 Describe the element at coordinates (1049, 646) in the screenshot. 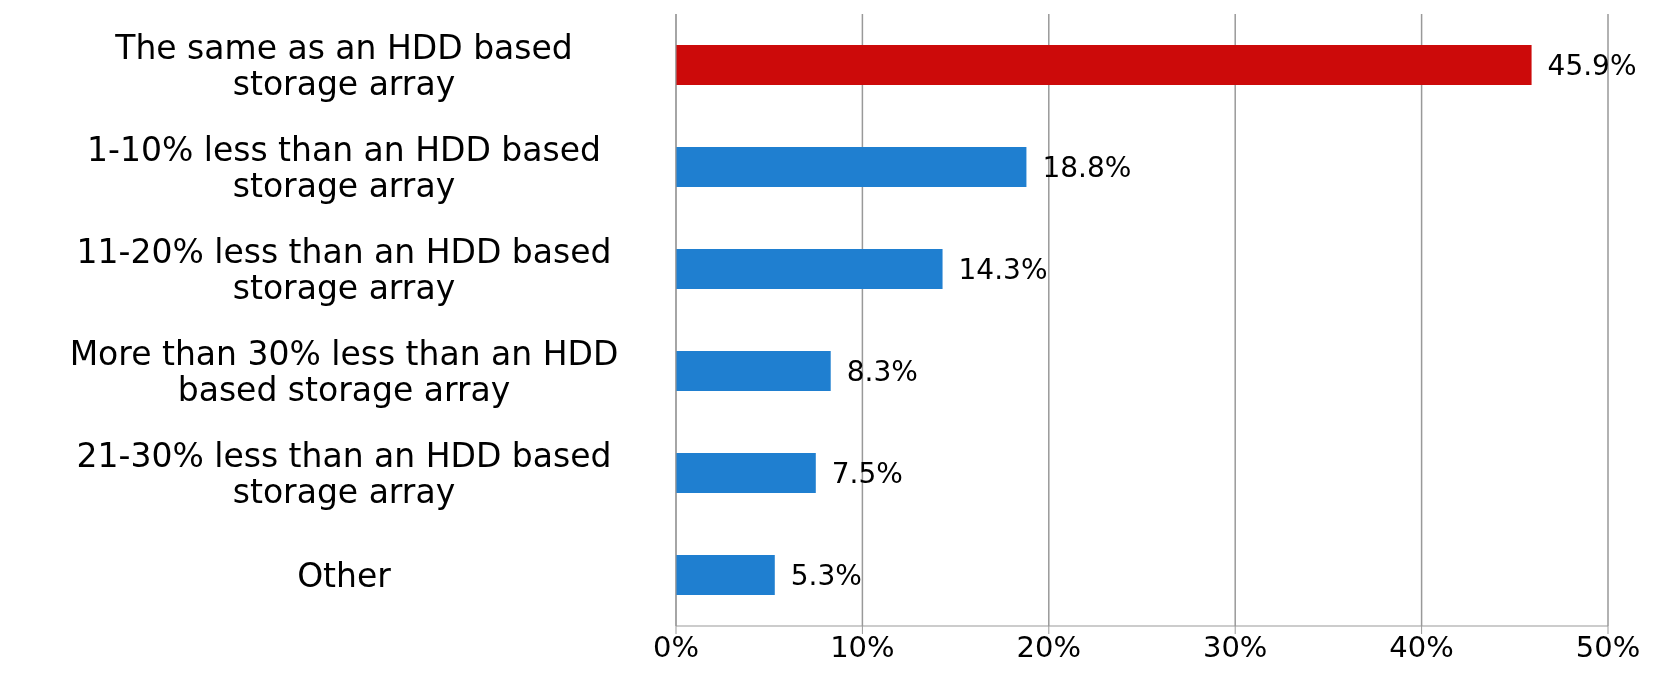

I see `x-tick-label: 20%` at that location.